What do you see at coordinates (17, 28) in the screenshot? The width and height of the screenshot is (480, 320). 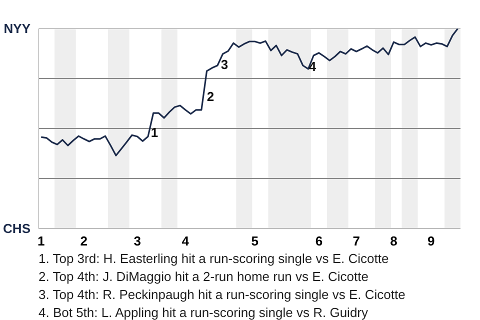 I see `text: NYY` at bounding box center [17, 28].